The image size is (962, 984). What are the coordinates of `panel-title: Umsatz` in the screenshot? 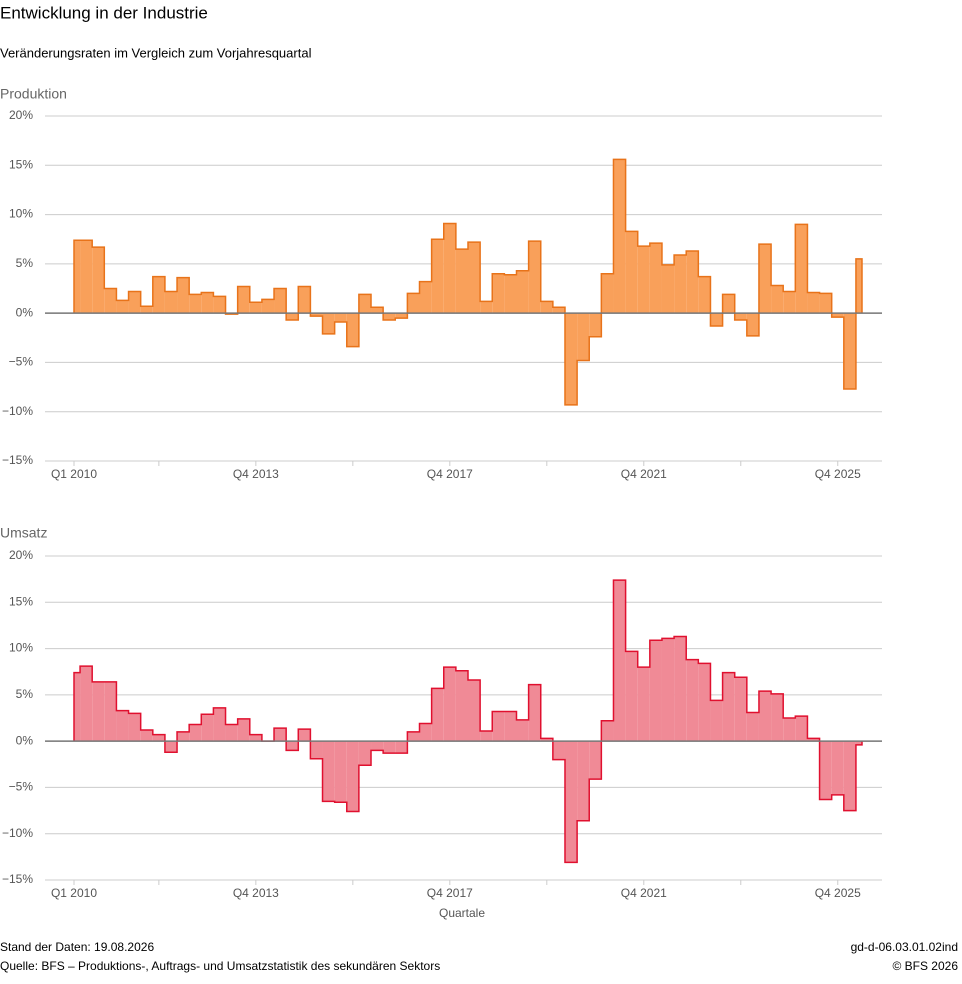 It's located at (23, 533).